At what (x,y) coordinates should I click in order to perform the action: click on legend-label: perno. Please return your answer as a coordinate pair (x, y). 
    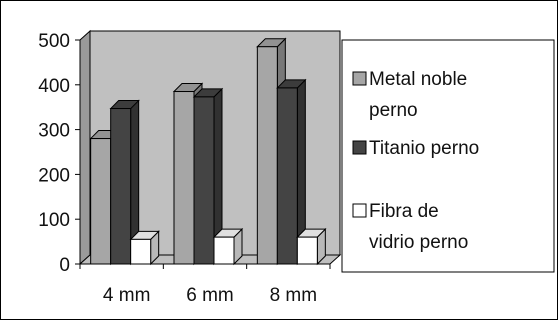
    Looking at the image, I should click on (393, 110).